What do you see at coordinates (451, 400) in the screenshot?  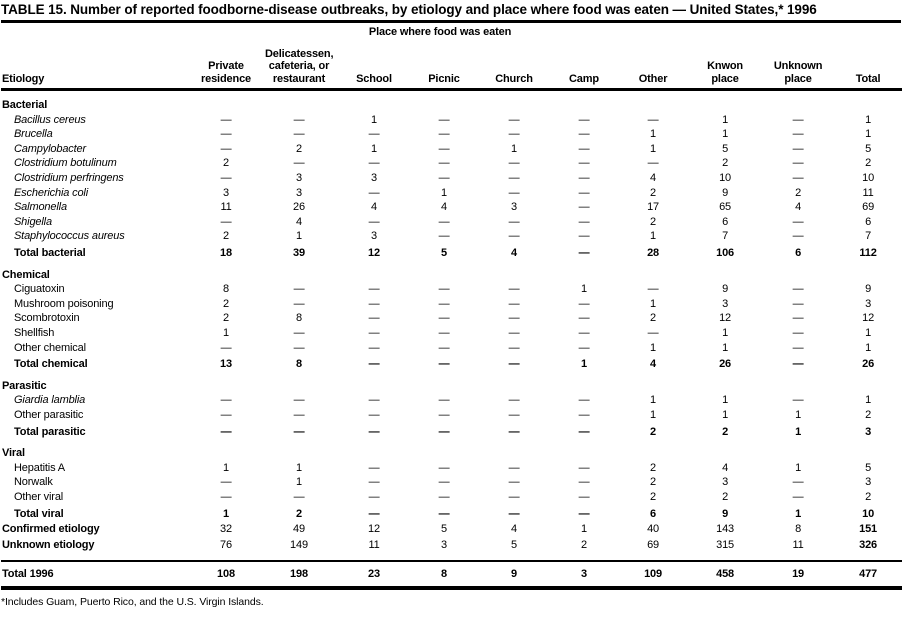 I see `table-row: Giardia lamblia — — — — — — 1 1 — 1` at bounding box center [451, 400].